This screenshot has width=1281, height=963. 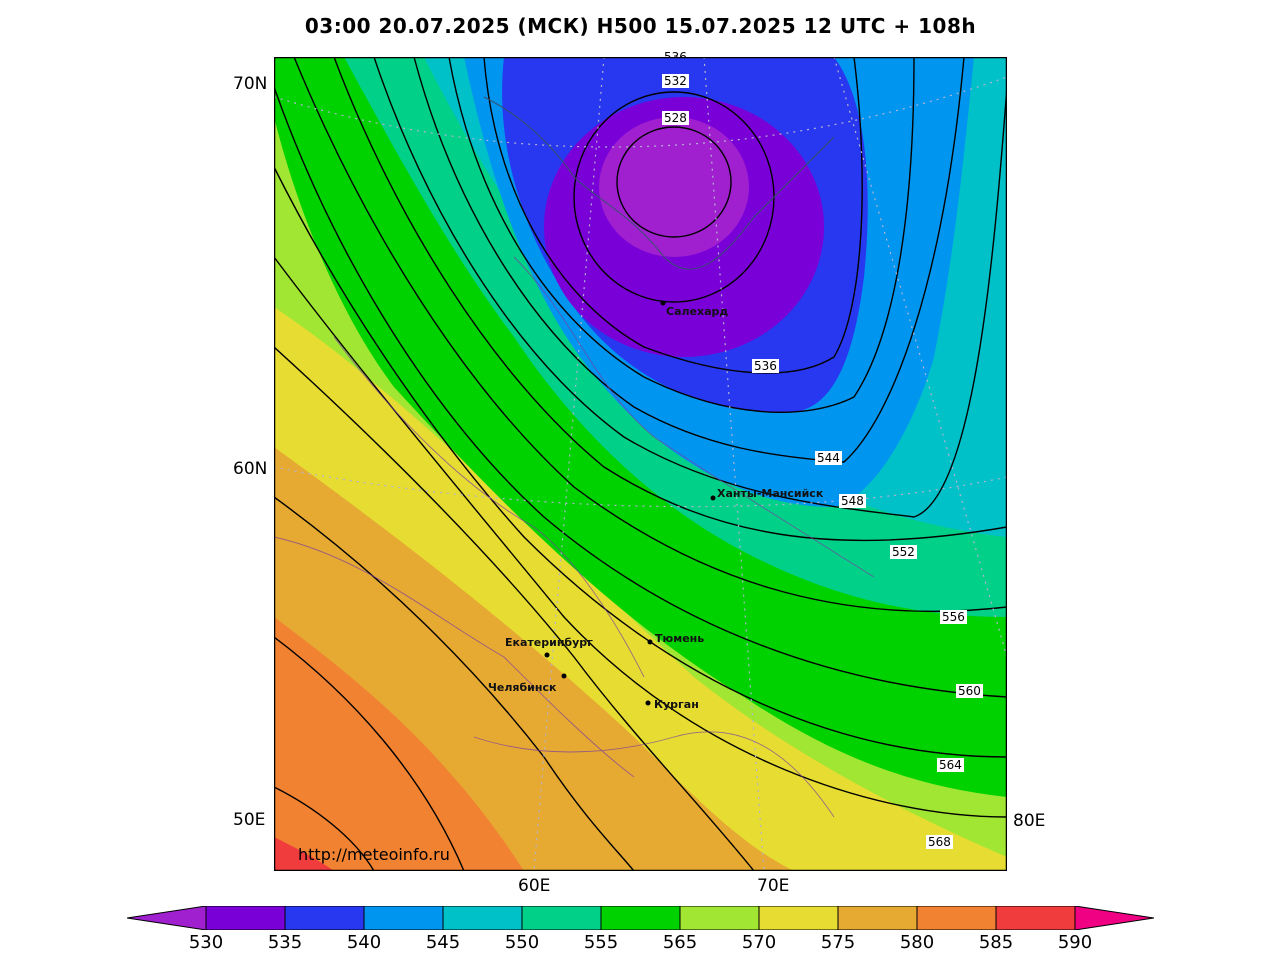 What do you see at coordinates (770, 493) in the screenshot?
I see `city-label-khanty: Ханты-Мансийск` at bounding box center [770, 493].